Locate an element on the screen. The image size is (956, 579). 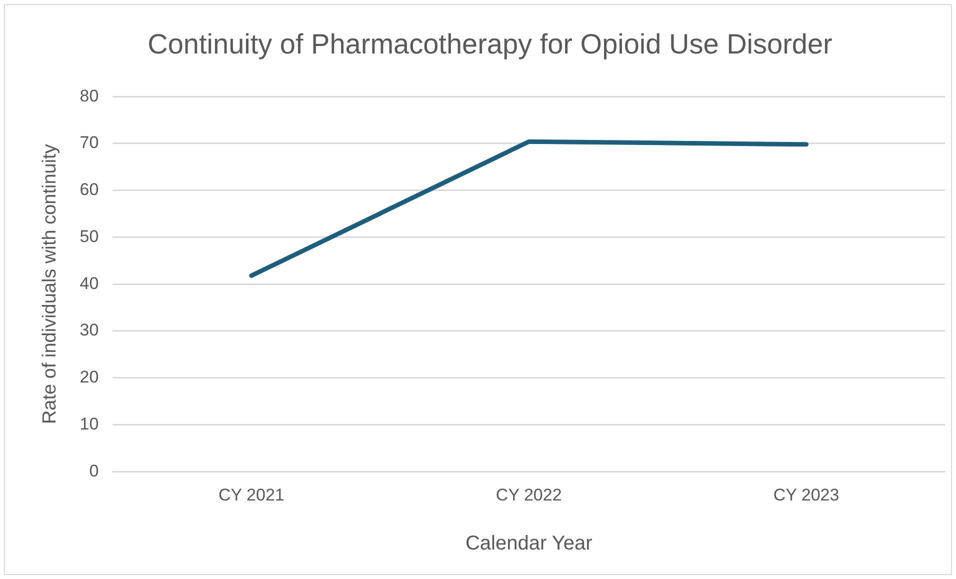
y-tick-label: 50 is located at coordinates (89, 236).